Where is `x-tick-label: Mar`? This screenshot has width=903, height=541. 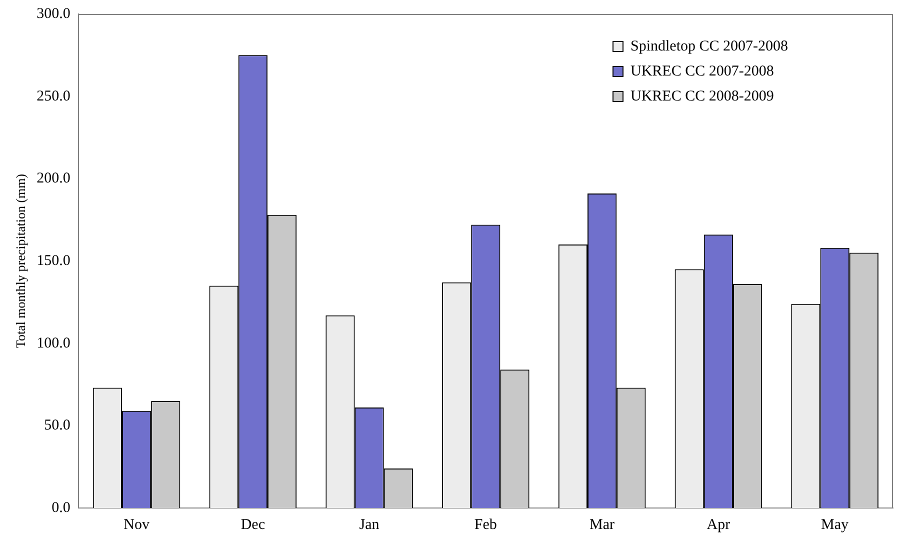
x-tick-label: Mar is located at coordinates (602, 524).